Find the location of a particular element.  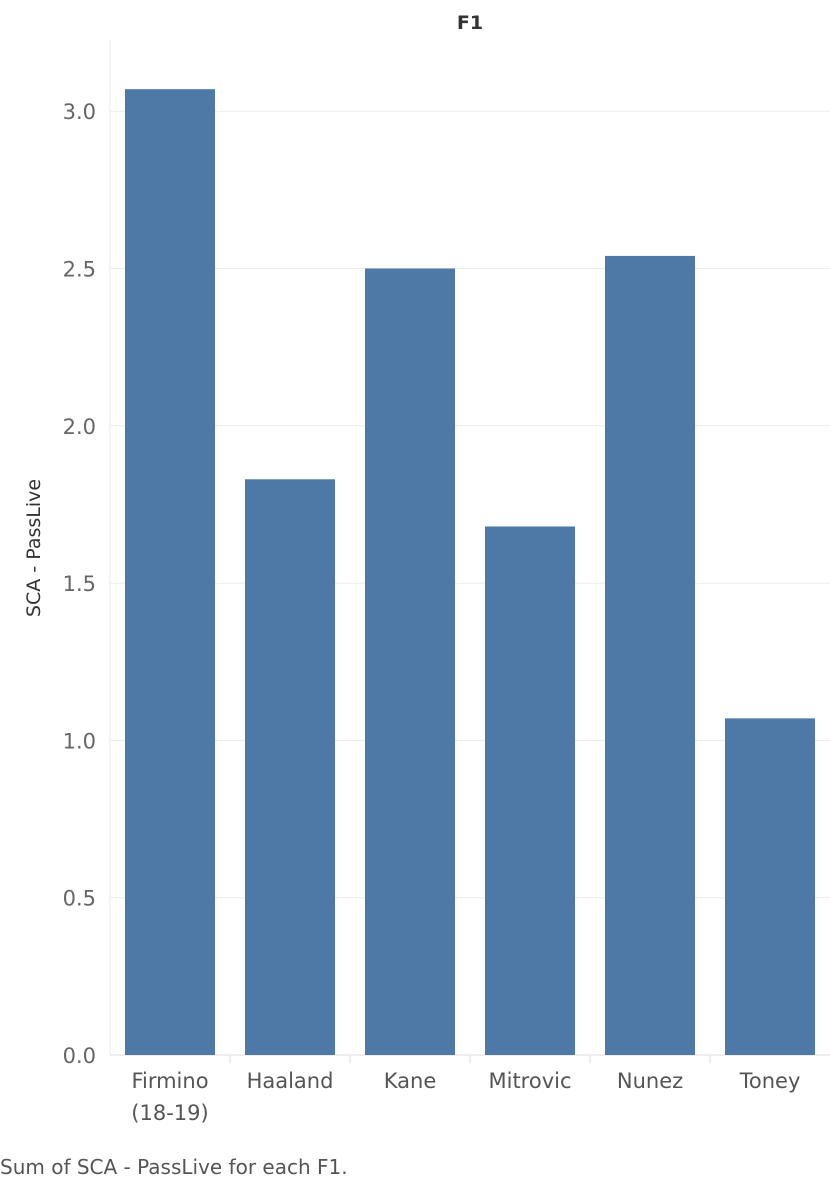

y-tick-label: 1.0 is located at coordinates (79, 741).